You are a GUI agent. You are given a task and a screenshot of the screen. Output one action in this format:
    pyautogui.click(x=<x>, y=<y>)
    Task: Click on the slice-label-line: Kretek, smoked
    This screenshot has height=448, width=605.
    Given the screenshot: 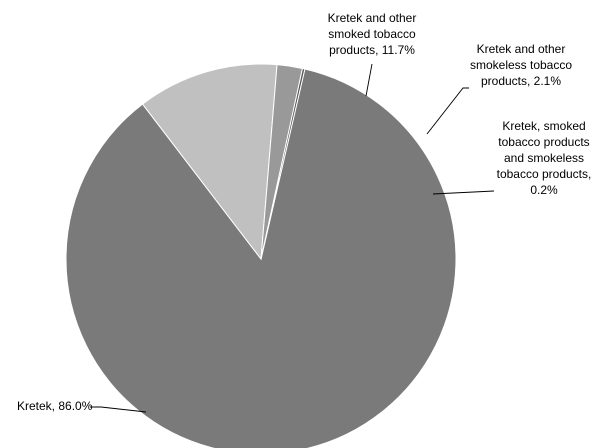 What is the action you would take?
    pyautogui.click(x=543, y=126)
    